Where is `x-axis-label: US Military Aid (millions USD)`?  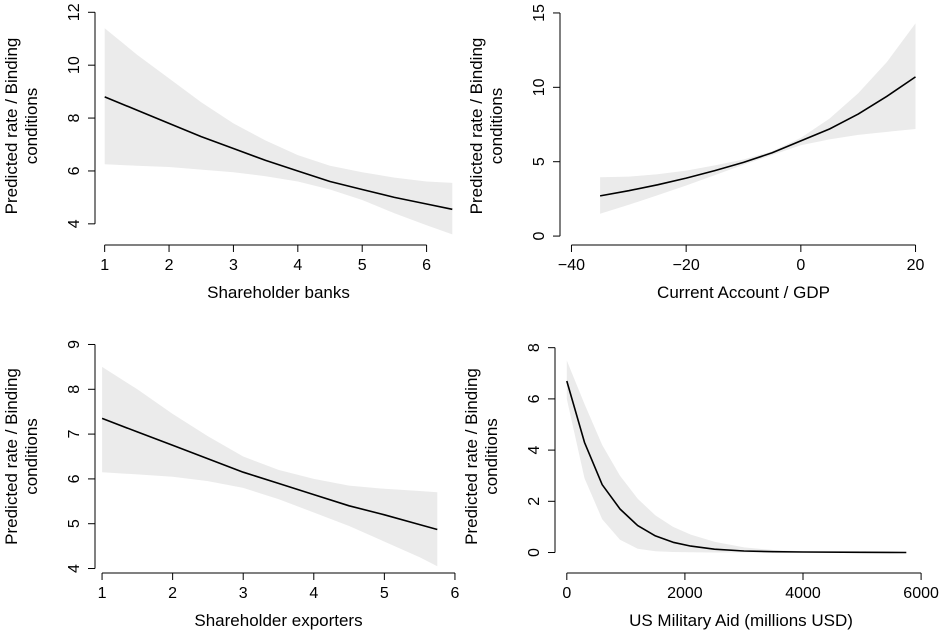 x-axis-label: US Military Aid (millions USD) is located at coordinates (741, 620).